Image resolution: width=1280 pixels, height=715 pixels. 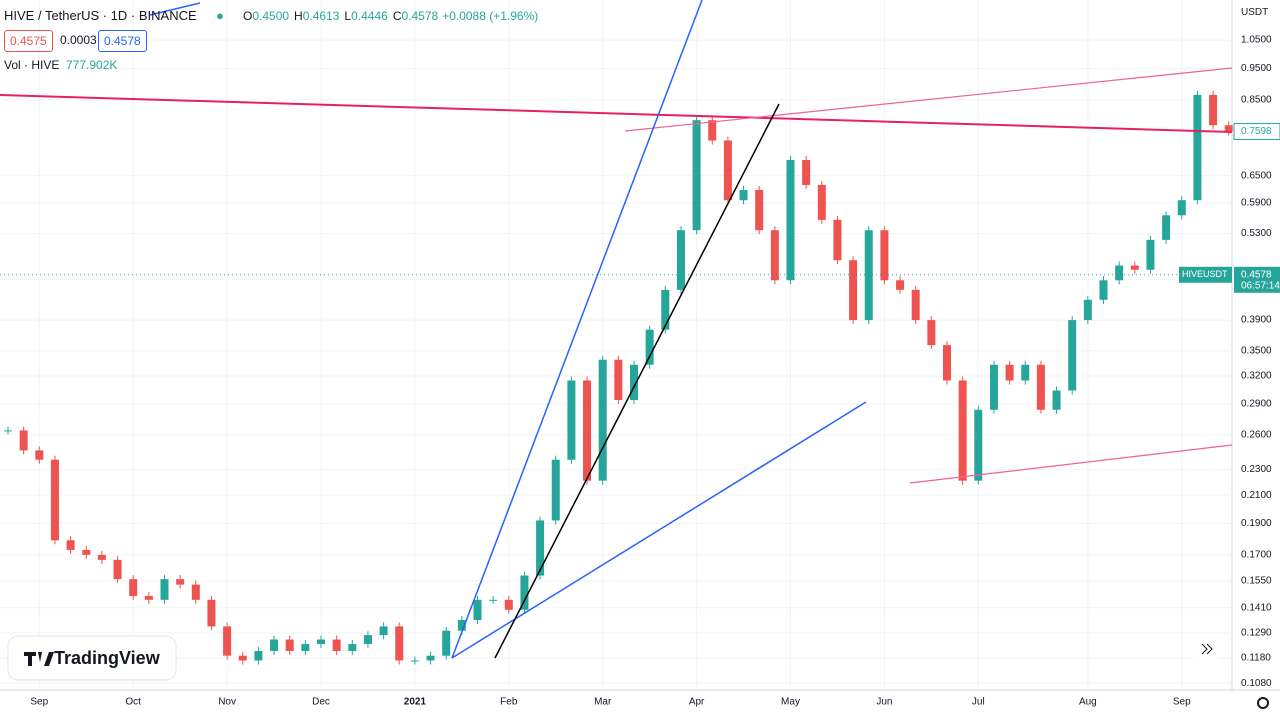 What do you see at coordinates (1256, 350) in the screenshot?
I see `y-tick-label: 0.3500` at bounding box center [1256, 350].